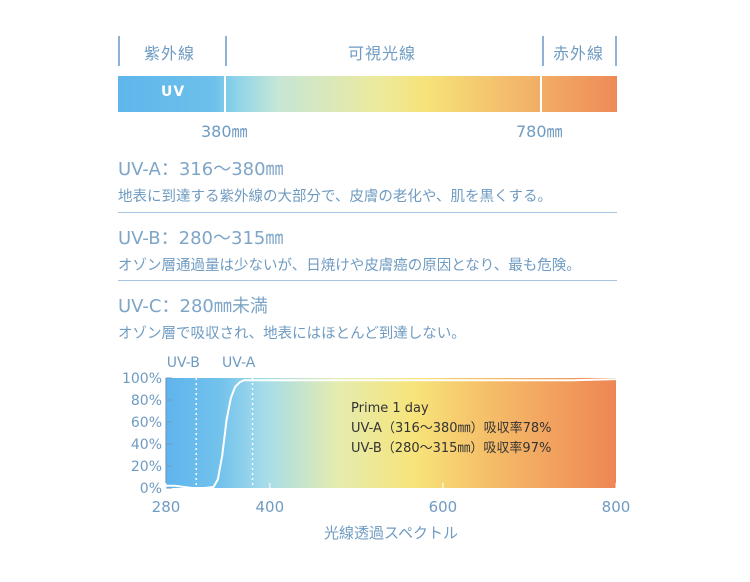 The image size is (750, 582). Describe the element at coordinates (451, 448) in the screenshot. I see `annotation-uvb: UV-B（280〜315㎜）吸収率97%` at that location.